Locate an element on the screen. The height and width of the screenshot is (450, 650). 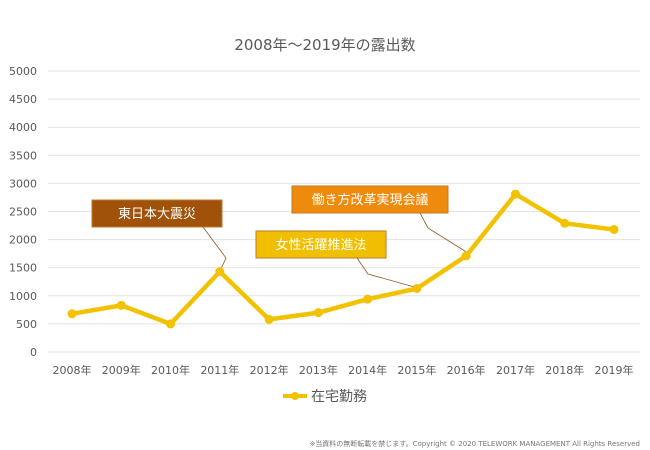
annotation-label: 女性活躍推進法 is located at coordinates (320, 245).